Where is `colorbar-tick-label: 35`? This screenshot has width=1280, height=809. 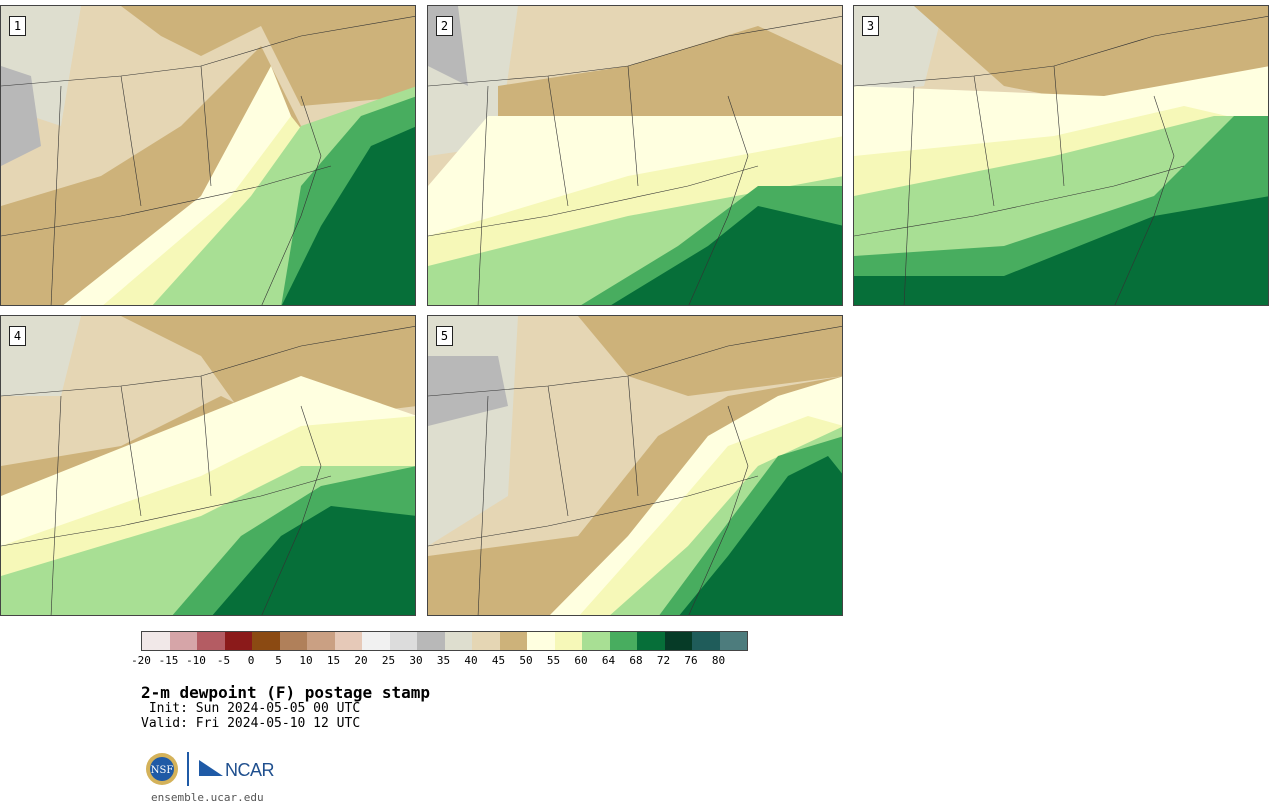 colorbar-tick-label: 35 is located at coordinates (443, 660).